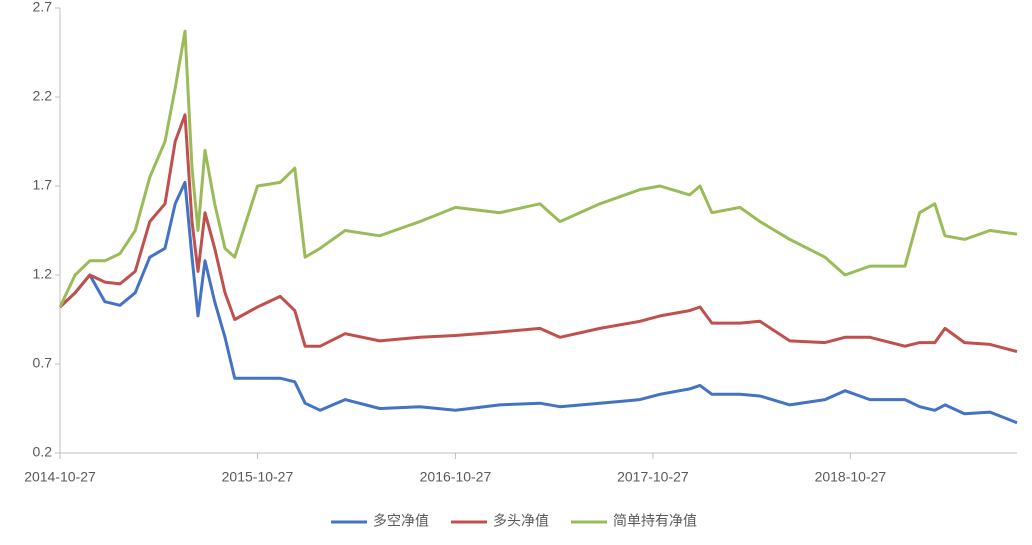 Image resolution: width=1032 pixels, height=545 pixels. Describe the element at coordinates (521, 521) in the screenshot. I see `legend-label: 多头净值` at that location.